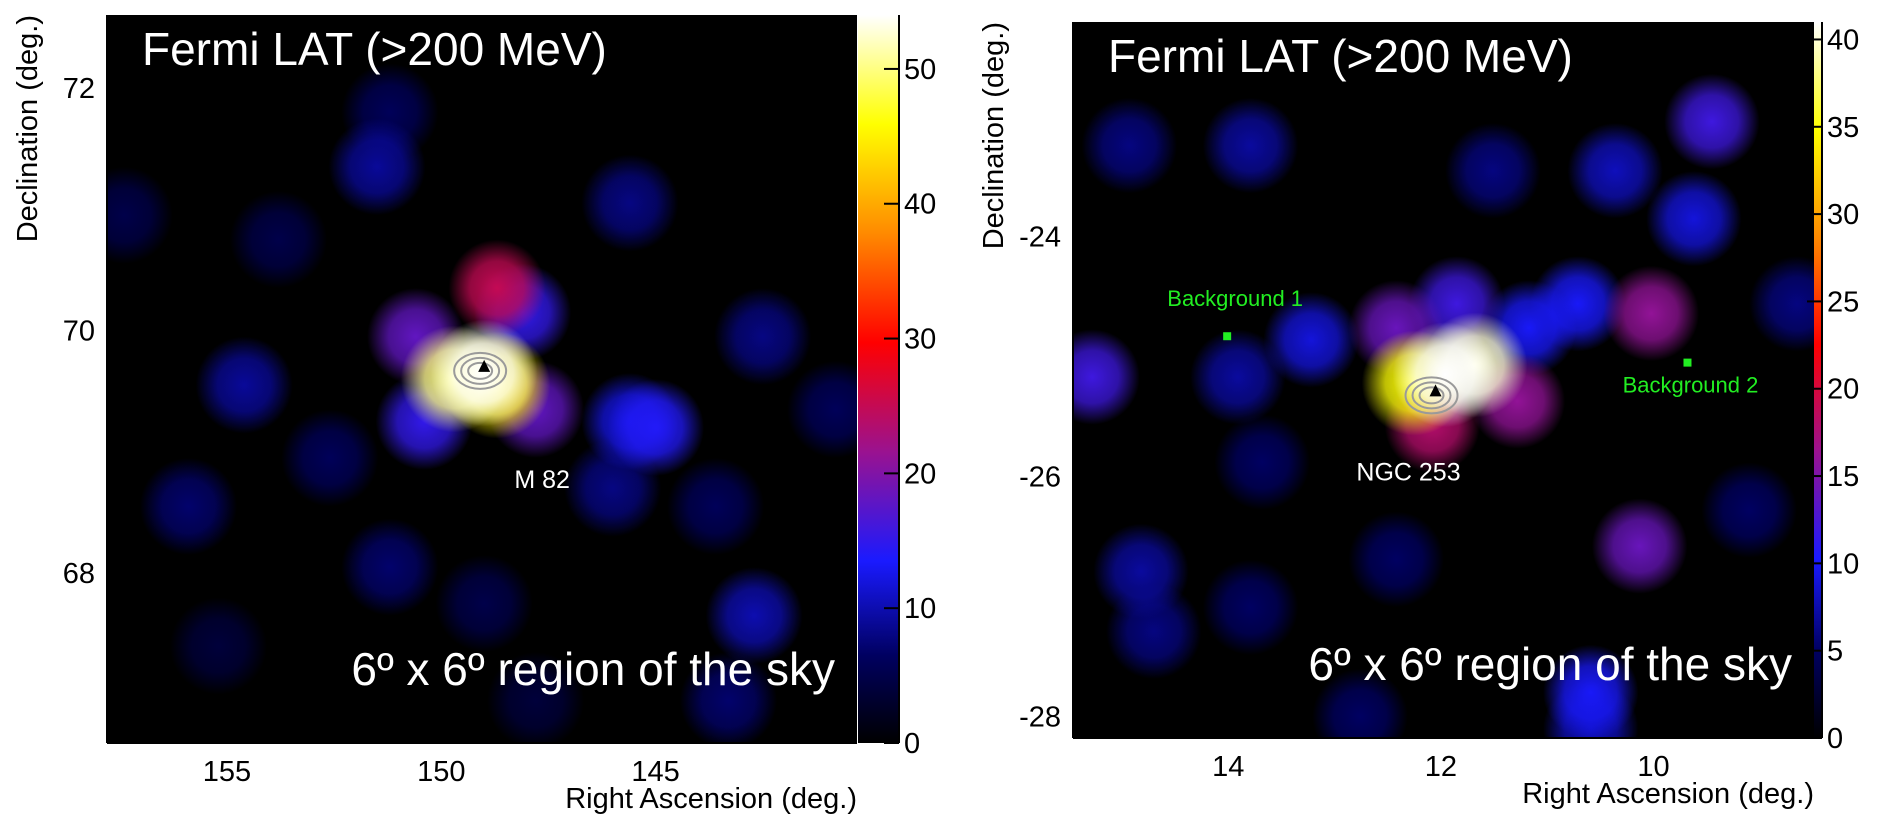 The height and width of the screenshot is (825, 1904). What do you see at coordinates (1691, 385) in the screenshot?
I see `background-label: Background 2` at bounding box center [1691, 385].